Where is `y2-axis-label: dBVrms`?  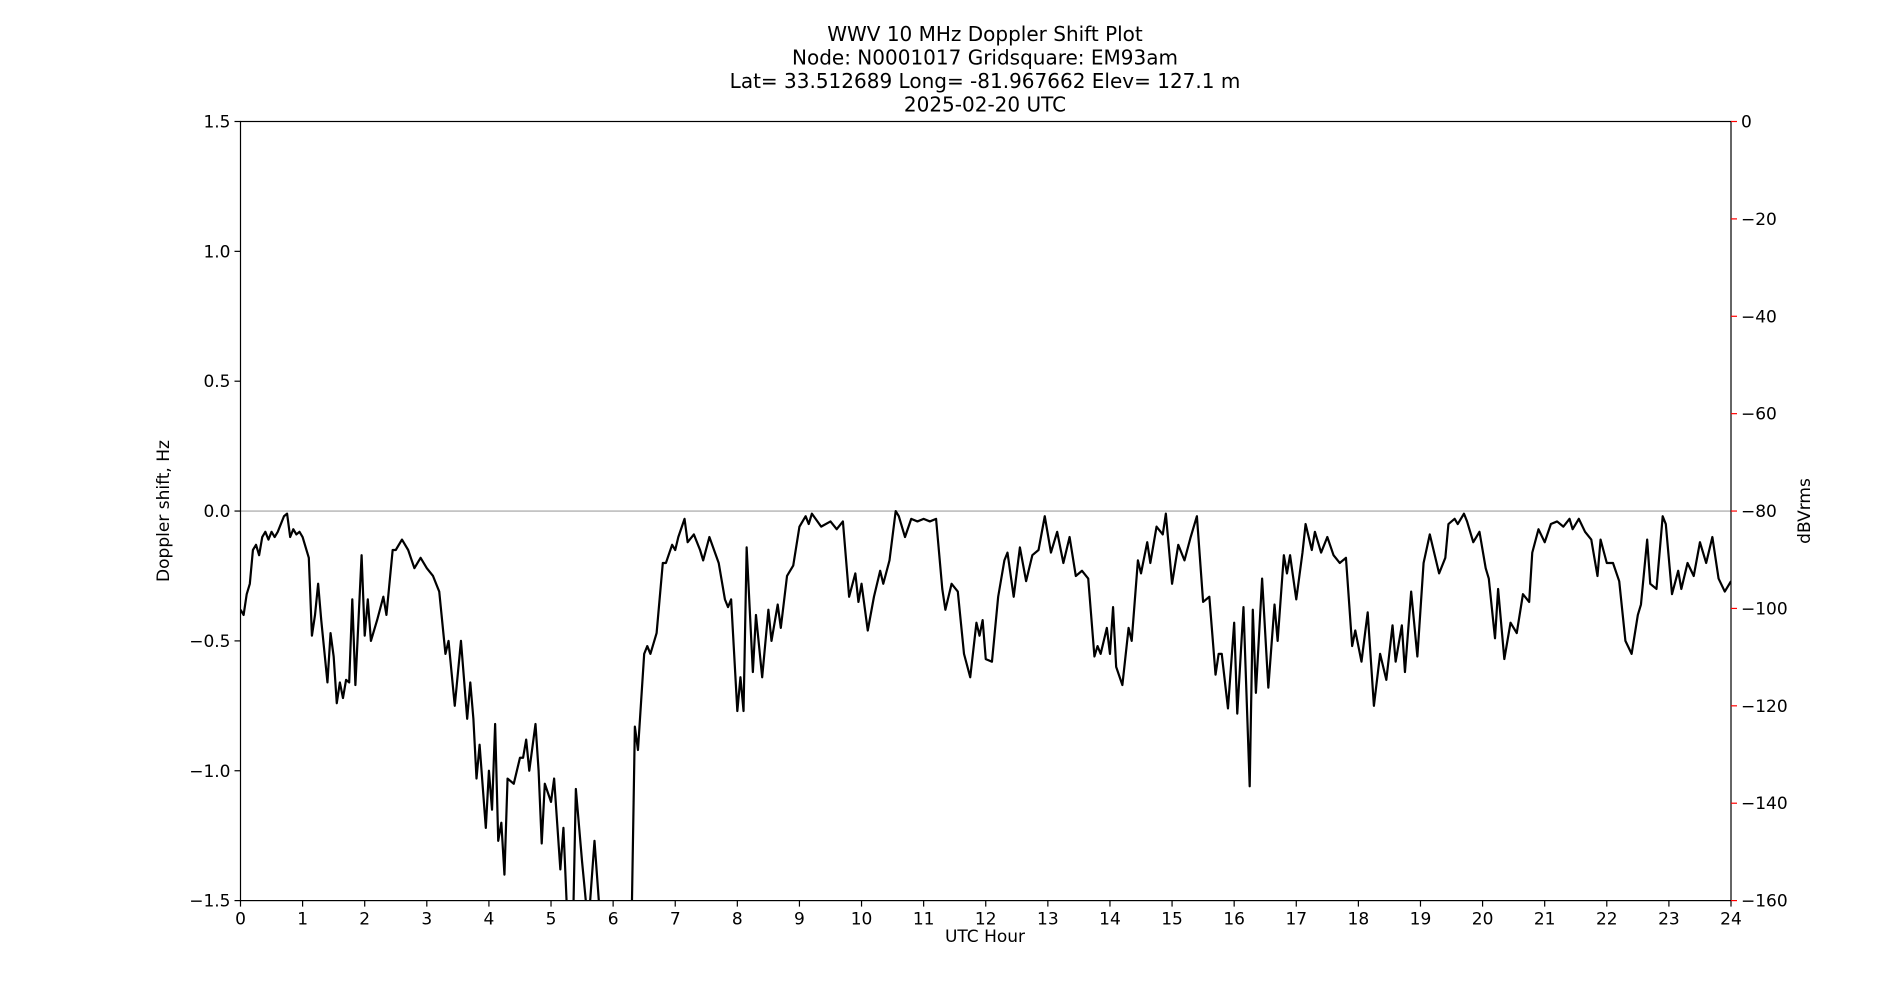 y2-axis-label: dBVrms is located at coordinates (1805, 511).